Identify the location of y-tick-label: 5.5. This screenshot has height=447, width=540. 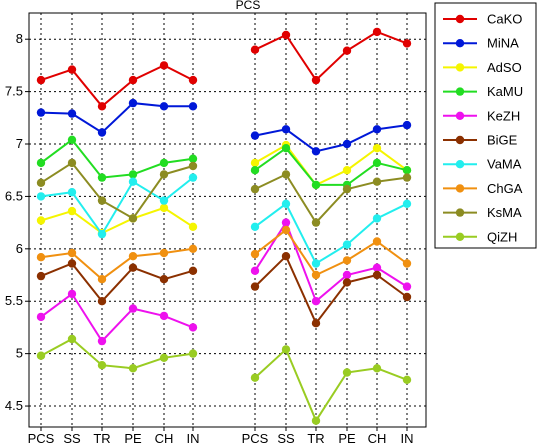
(14, 300).